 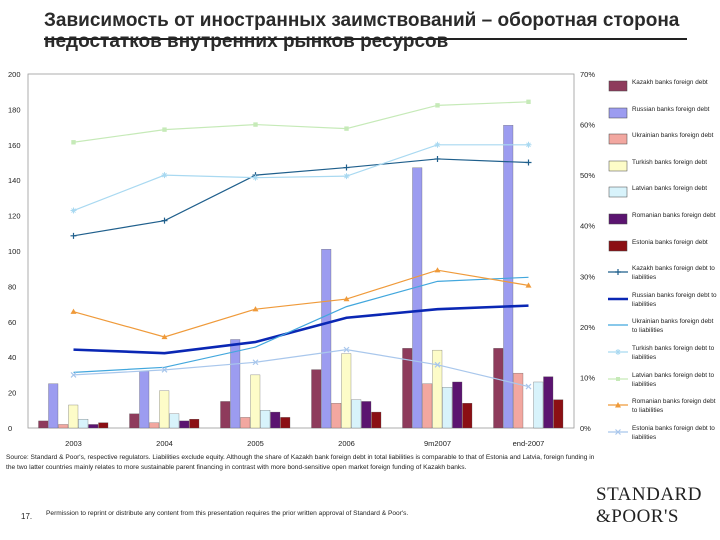 I want to click on y-left-tick-label: 20, so click(x=12, y=393).